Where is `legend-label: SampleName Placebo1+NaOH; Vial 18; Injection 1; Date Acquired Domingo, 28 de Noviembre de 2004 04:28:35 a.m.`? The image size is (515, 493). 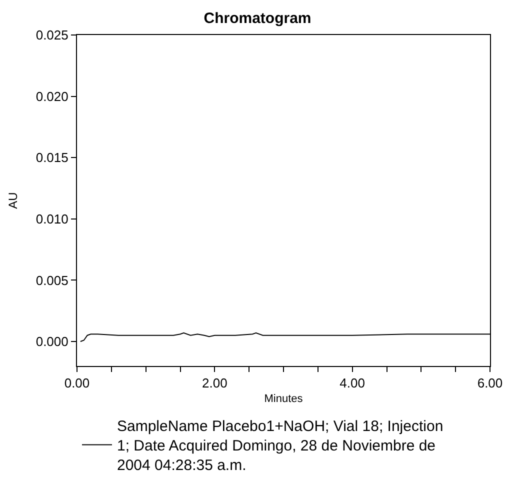
legend-label: SampleName Placebo1+NaOH; Vial 18; Injection 1; Date Acquired Domingo, 28 de Noviembre de 2004 04:28:35 a.m. is located at coordinates (280, 446).